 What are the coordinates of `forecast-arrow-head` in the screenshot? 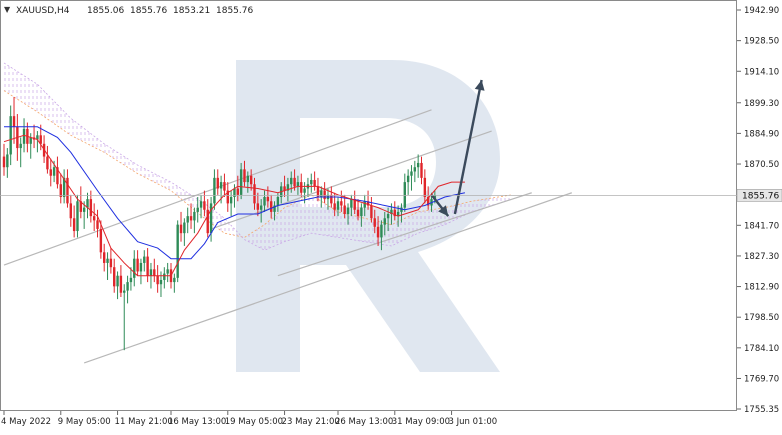 It's located at (443, 211).